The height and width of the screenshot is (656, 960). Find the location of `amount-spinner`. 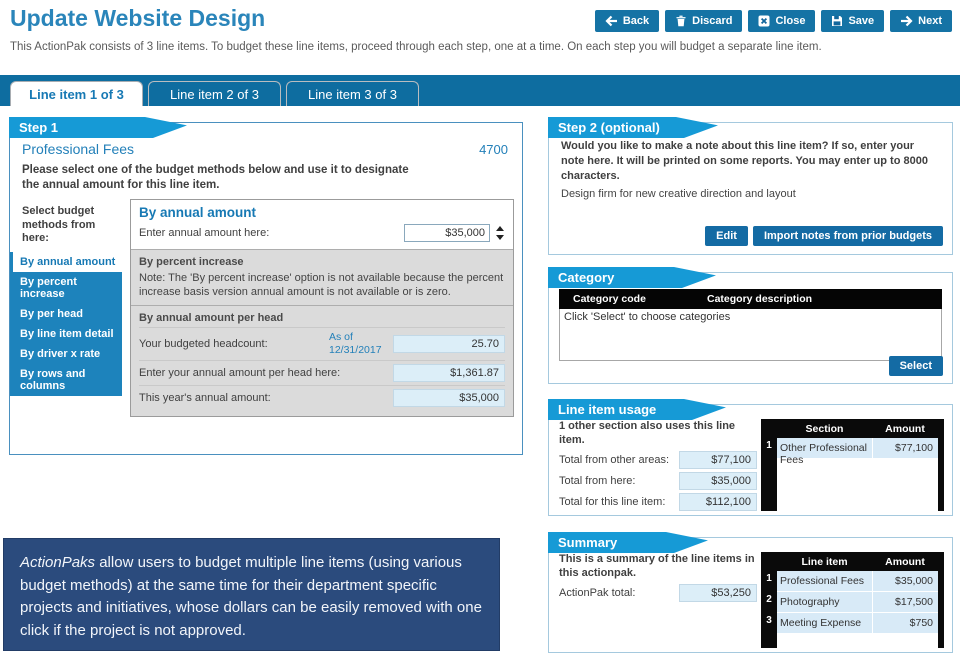

amount-spinner is located at coordinates (499, 232).